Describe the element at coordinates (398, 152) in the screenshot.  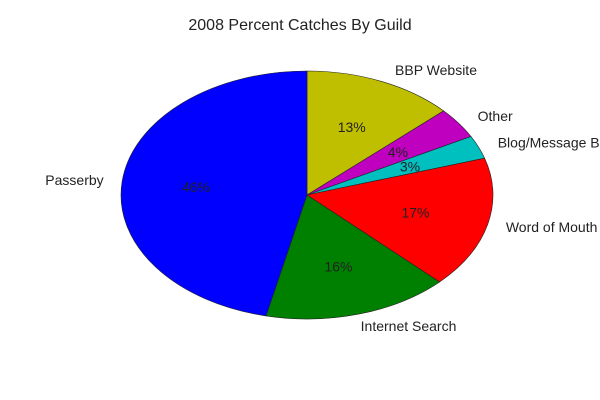
I see `pct-label: 4%` at that location.